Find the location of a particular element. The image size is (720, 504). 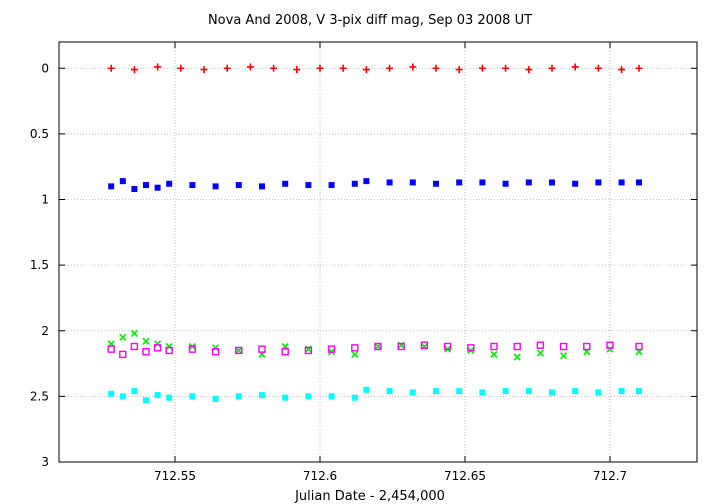

y-tick-label: 2.5 is located at coordinates (39, 396).